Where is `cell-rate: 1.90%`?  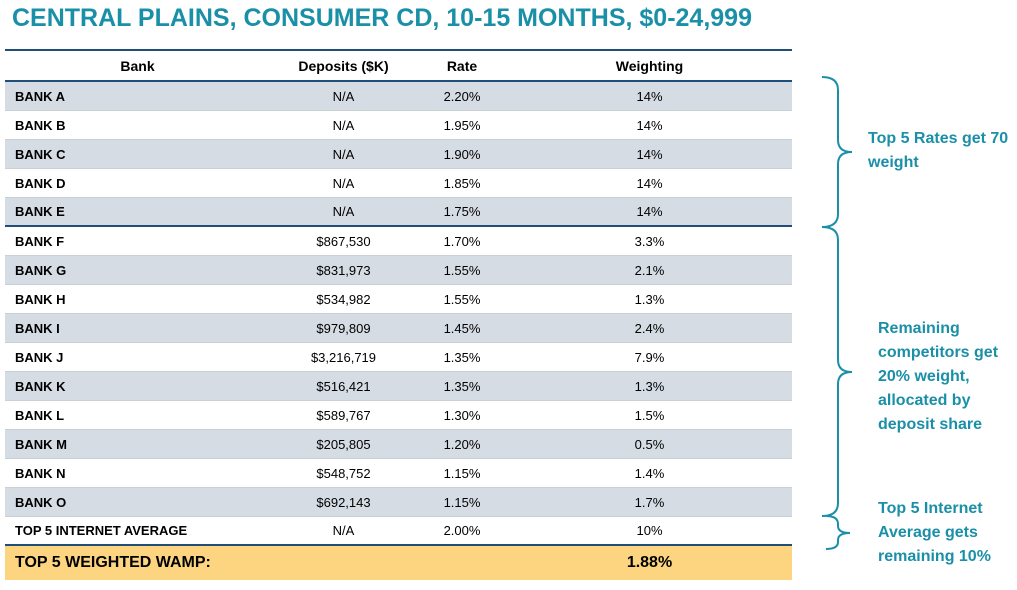
cell-rate: 1.90% is located at coordinates (462, 154).